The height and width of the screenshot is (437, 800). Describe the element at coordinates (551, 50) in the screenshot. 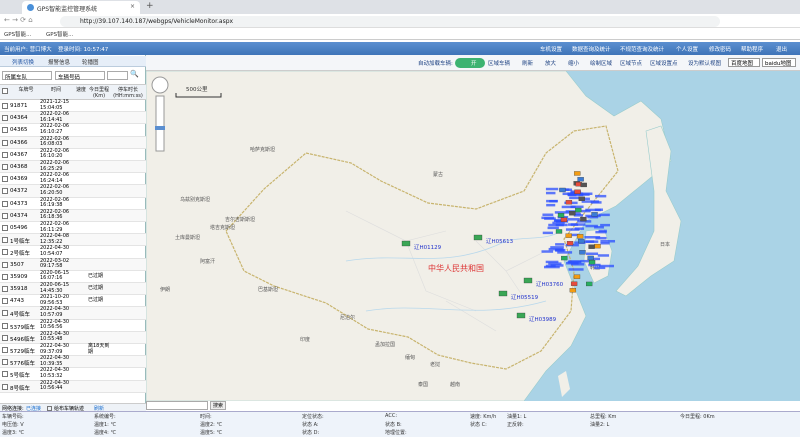

I see `menu-item: 车机设置` at that location.